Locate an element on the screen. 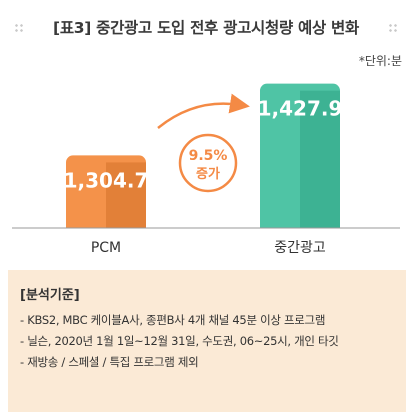  growth-percent: 9.5% is located at coordinates (208, 156).